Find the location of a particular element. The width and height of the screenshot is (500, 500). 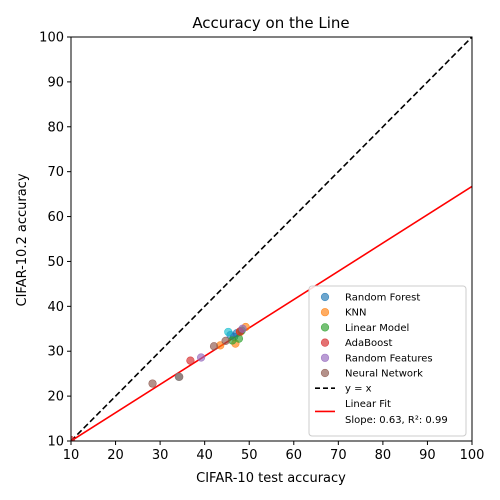

y-tick-label: 10 is located at coordinates (55, 442).